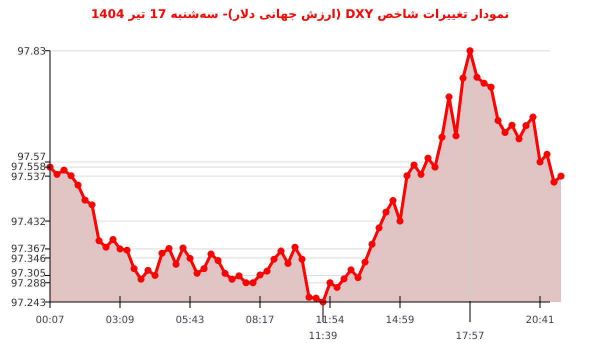 This screenshot has width=600, height=352. I want to click on title: نمودار تغییرات شاخص DXY (ارزش جهانی دلار)- سه‌شنبه 17 تیر 1404, so click(300, 14).